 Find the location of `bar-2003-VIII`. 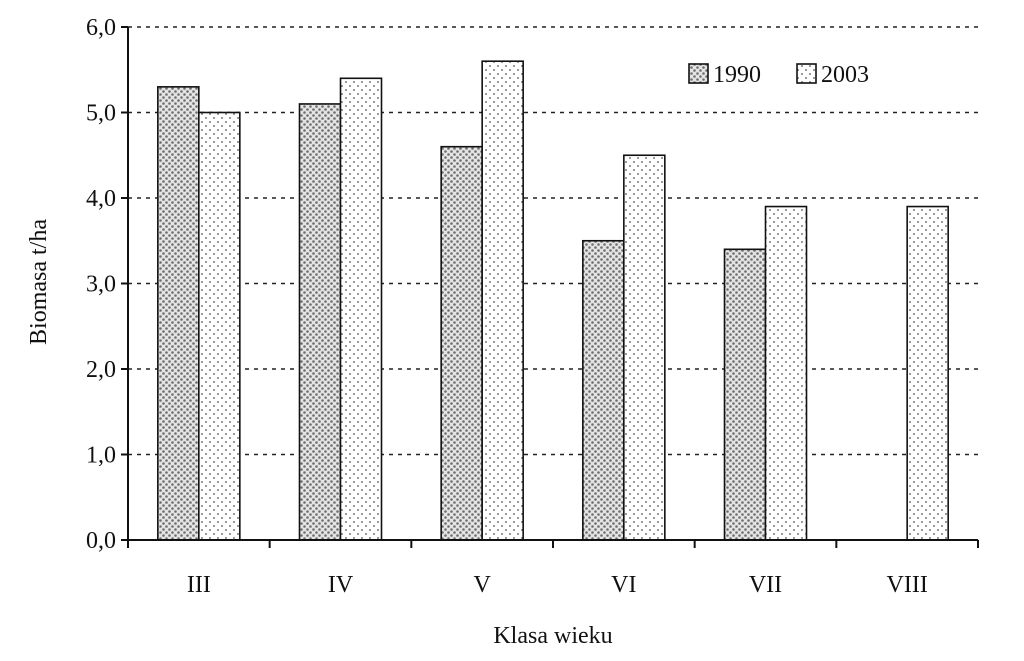

bar-2003-VIII is located at coordinates (927, 373).